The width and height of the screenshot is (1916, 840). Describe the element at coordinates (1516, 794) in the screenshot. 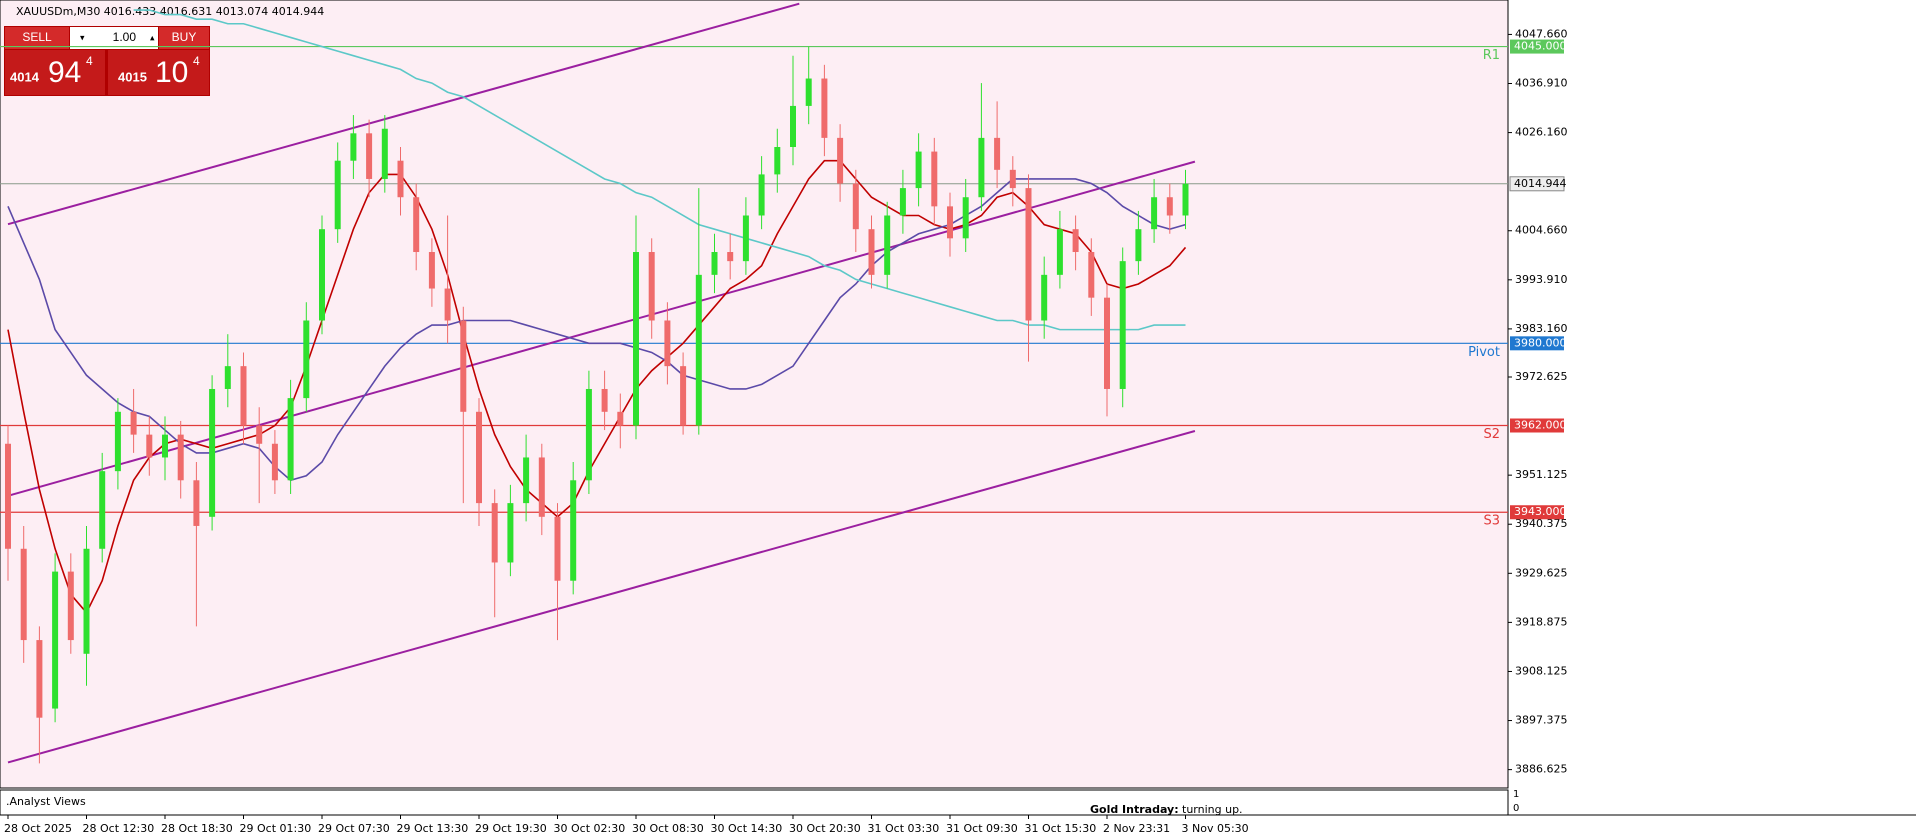

I see `indicator-tick-label: 1` at that location.